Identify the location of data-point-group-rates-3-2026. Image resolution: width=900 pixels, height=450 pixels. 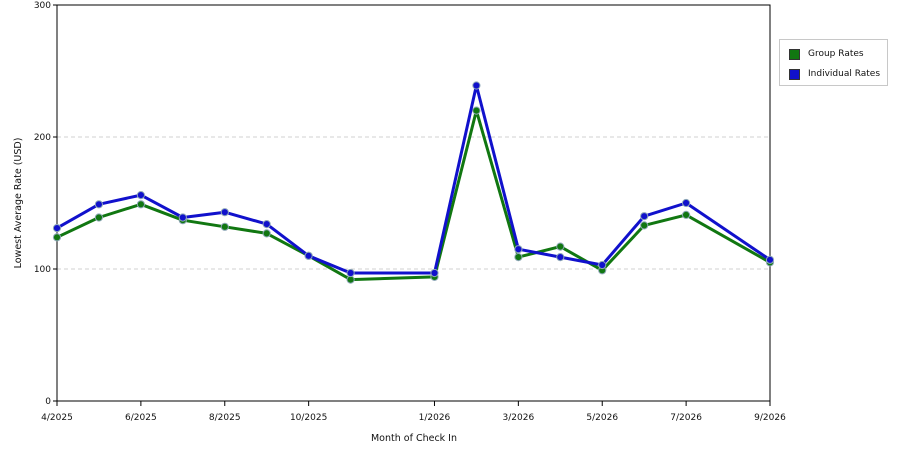
(518, 257).